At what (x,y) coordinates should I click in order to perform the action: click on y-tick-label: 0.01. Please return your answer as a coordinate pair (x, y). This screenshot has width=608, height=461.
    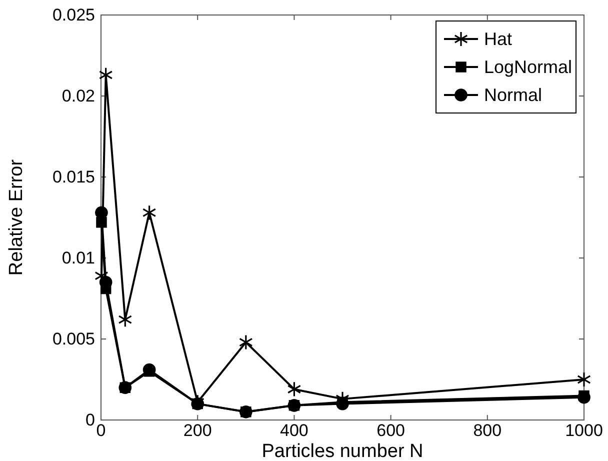
    Looking at the image, I should click on (78, 258).